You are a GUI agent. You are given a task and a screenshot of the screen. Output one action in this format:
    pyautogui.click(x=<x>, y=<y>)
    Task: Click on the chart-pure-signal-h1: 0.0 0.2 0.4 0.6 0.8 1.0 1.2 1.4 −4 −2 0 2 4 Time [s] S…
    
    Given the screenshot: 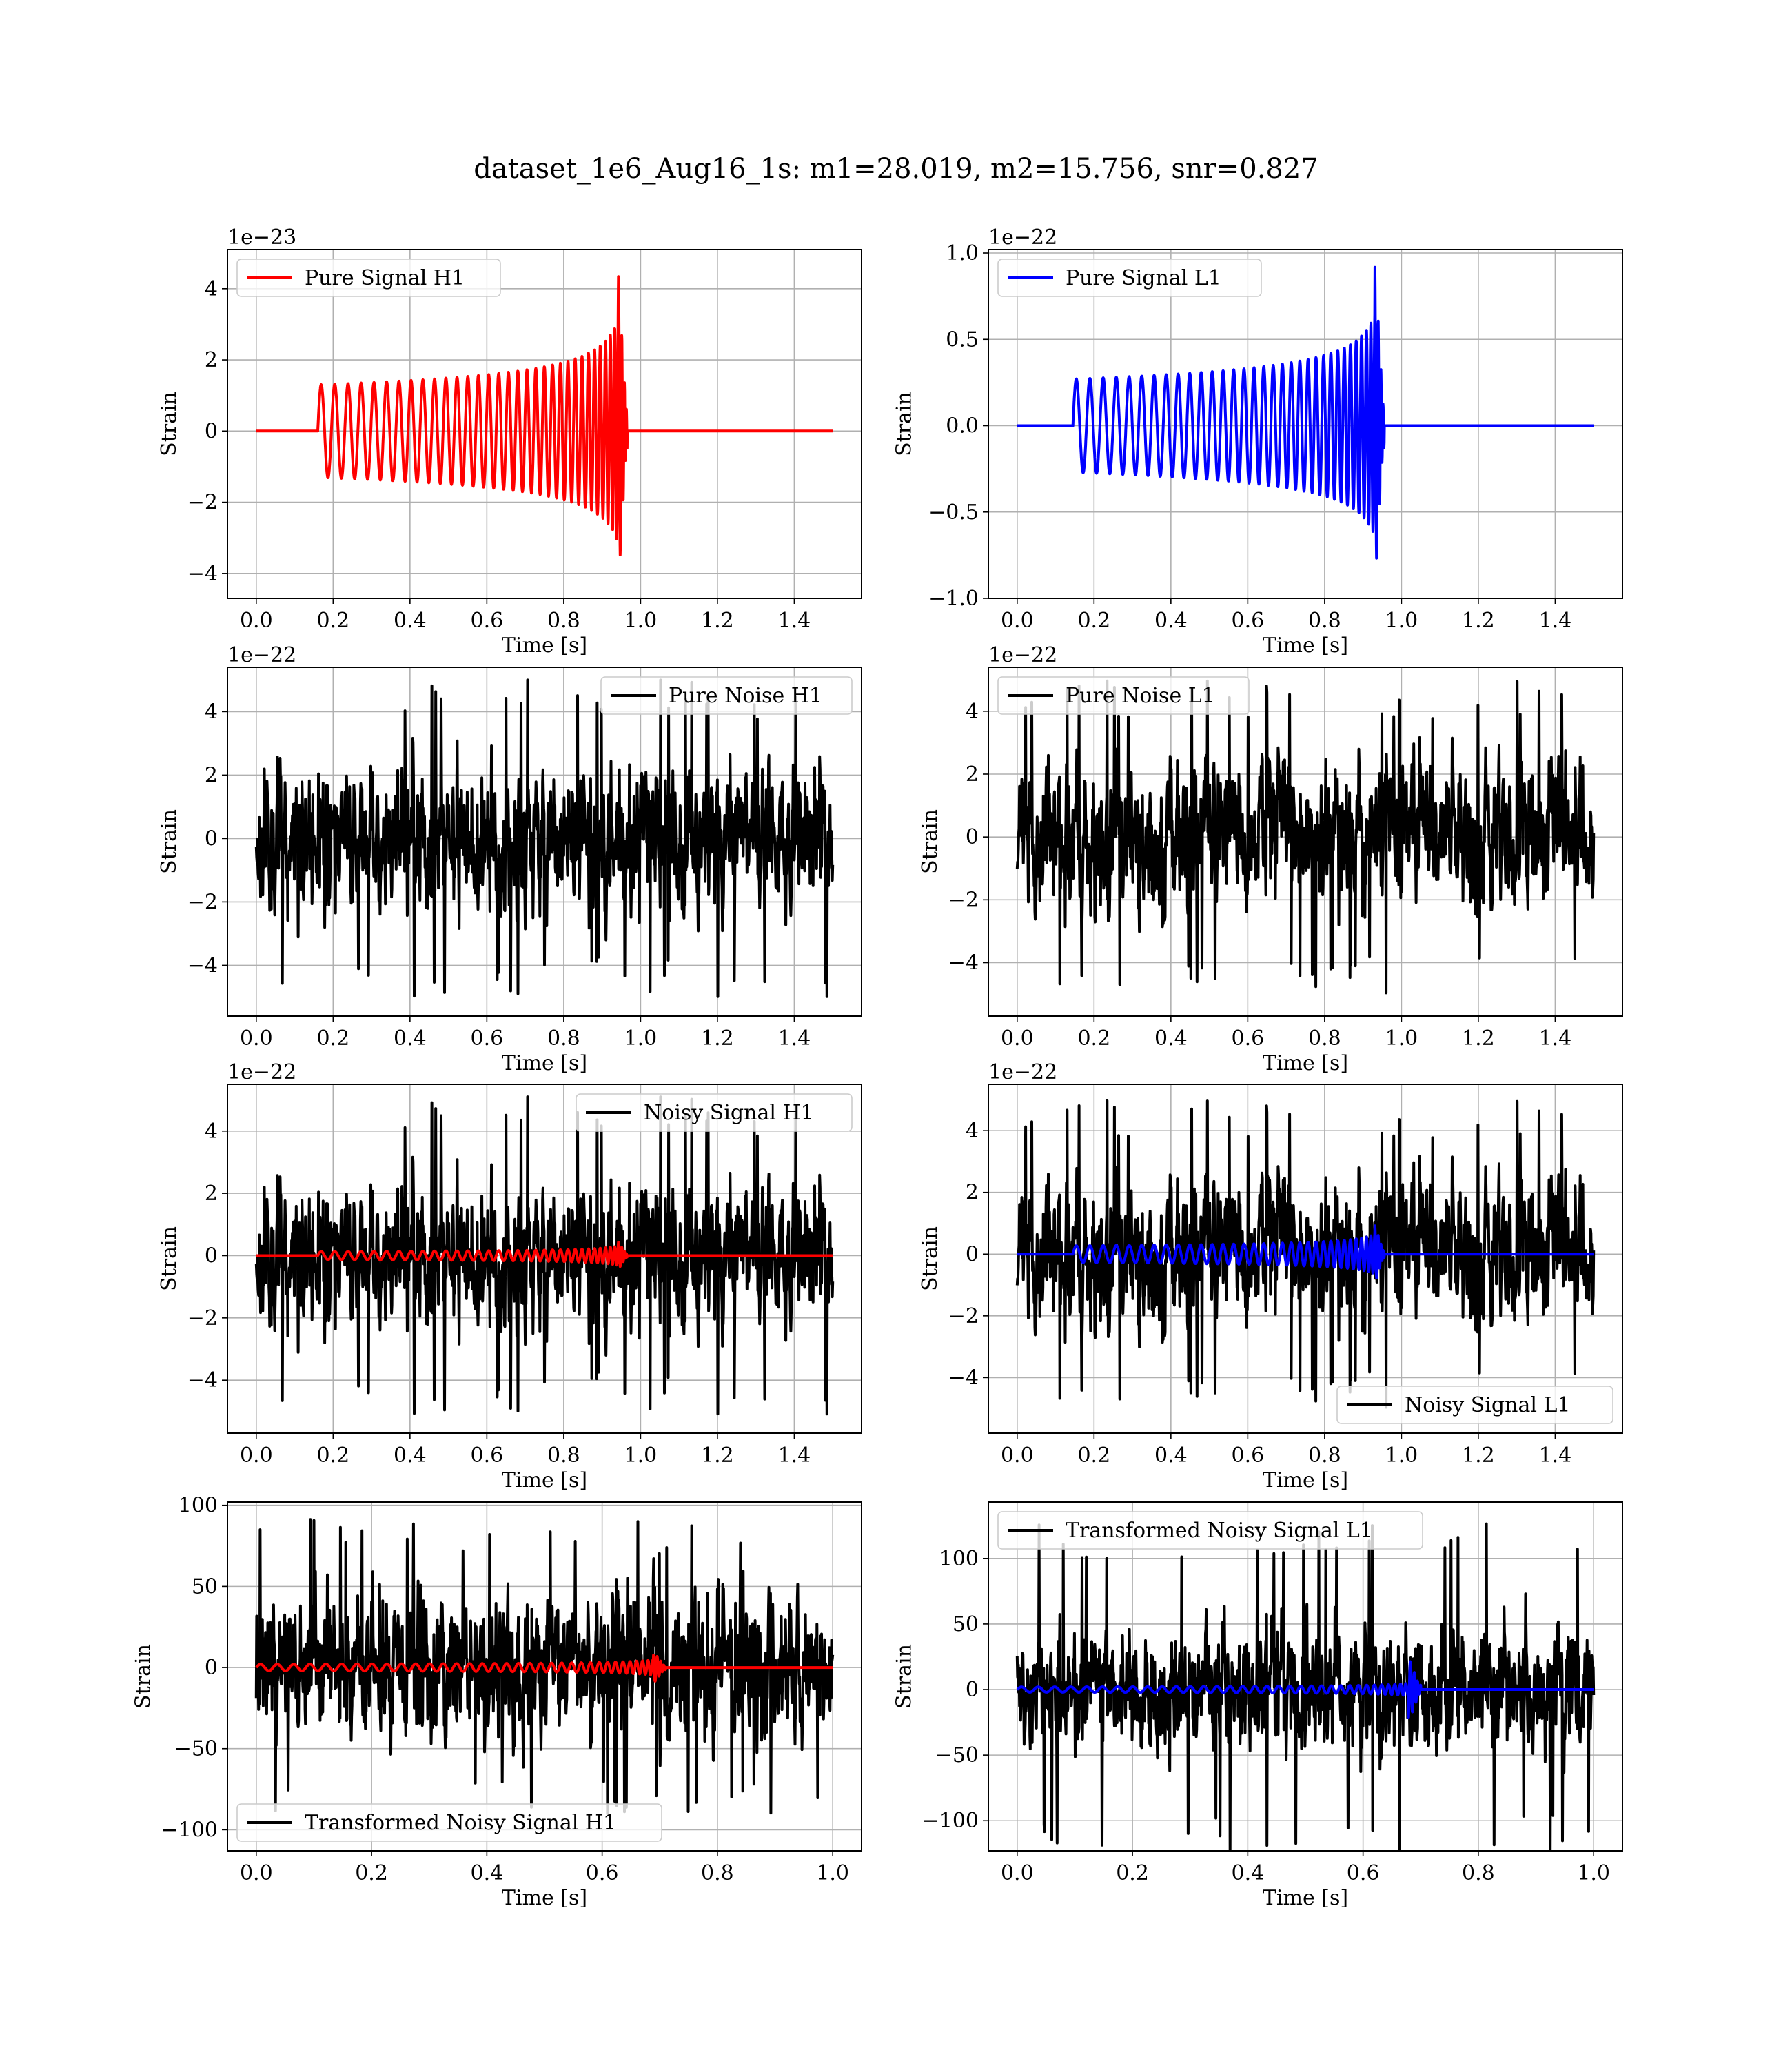 What is the action you would take?
    pyautogui.click(x=509, y=441)
    